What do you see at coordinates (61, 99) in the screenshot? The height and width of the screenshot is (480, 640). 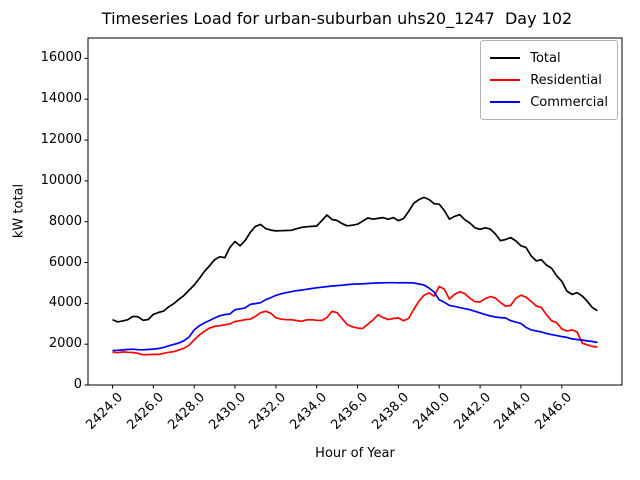 I see `y-tick-label: 14000` at bounding box center [61, 99].